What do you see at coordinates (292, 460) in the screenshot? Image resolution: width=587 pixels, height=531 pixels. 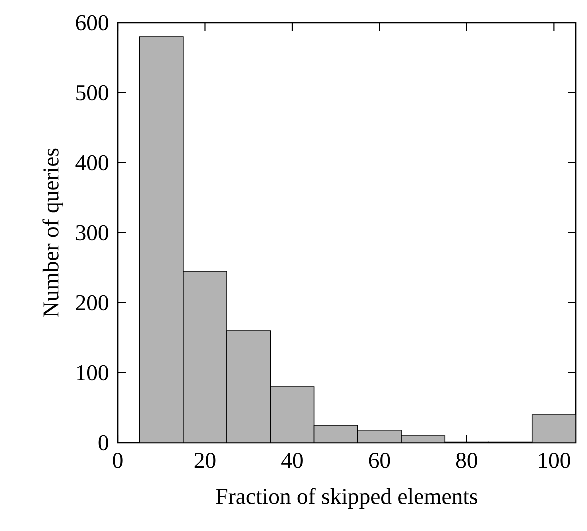 I see `x-tick-label: 40` at bounding box center [292, 460].